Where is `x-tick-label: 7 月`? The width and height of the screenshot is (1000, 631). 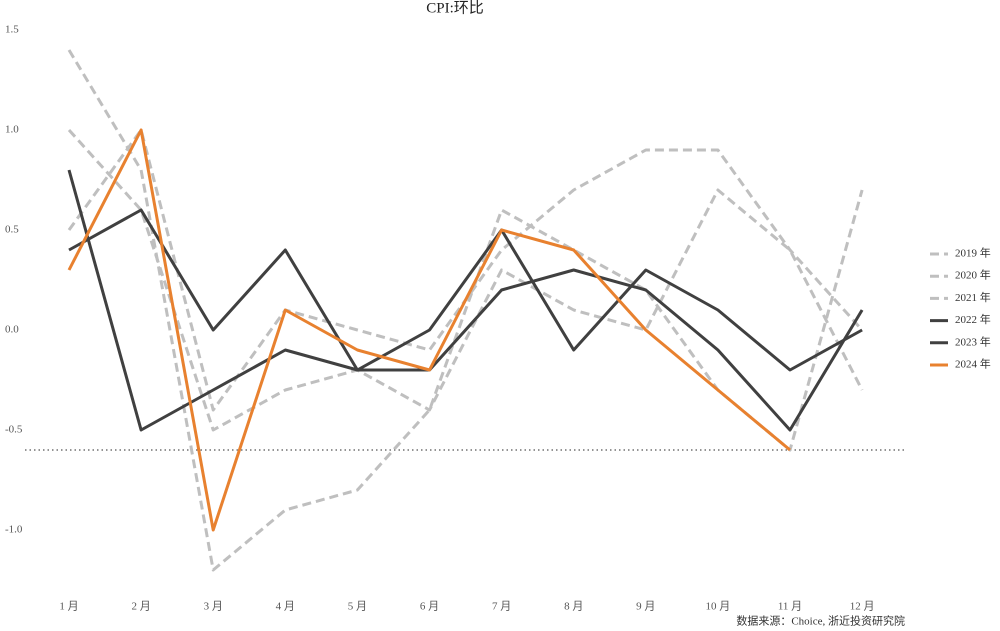 x-tick-label: 7 月 is located at coordinates (501, 607).